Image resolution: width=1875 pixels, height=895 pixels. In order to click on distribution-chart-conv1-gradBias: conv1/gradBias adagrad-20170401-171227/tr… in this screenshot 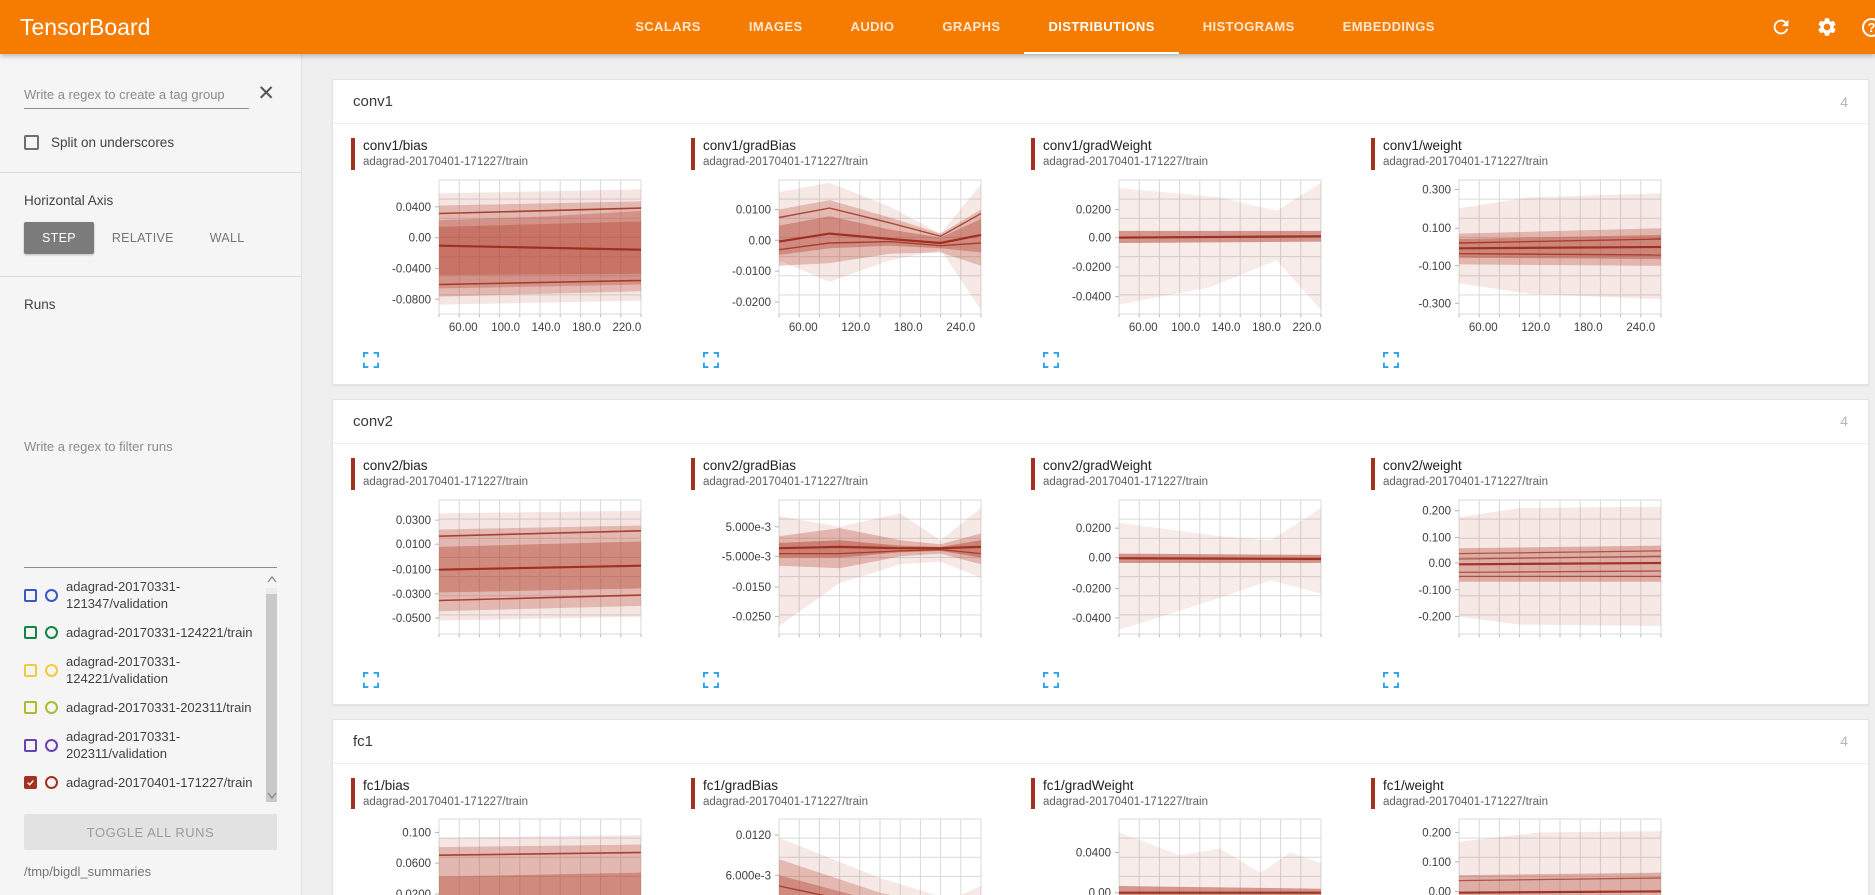, I will do `click(861, 253)`.